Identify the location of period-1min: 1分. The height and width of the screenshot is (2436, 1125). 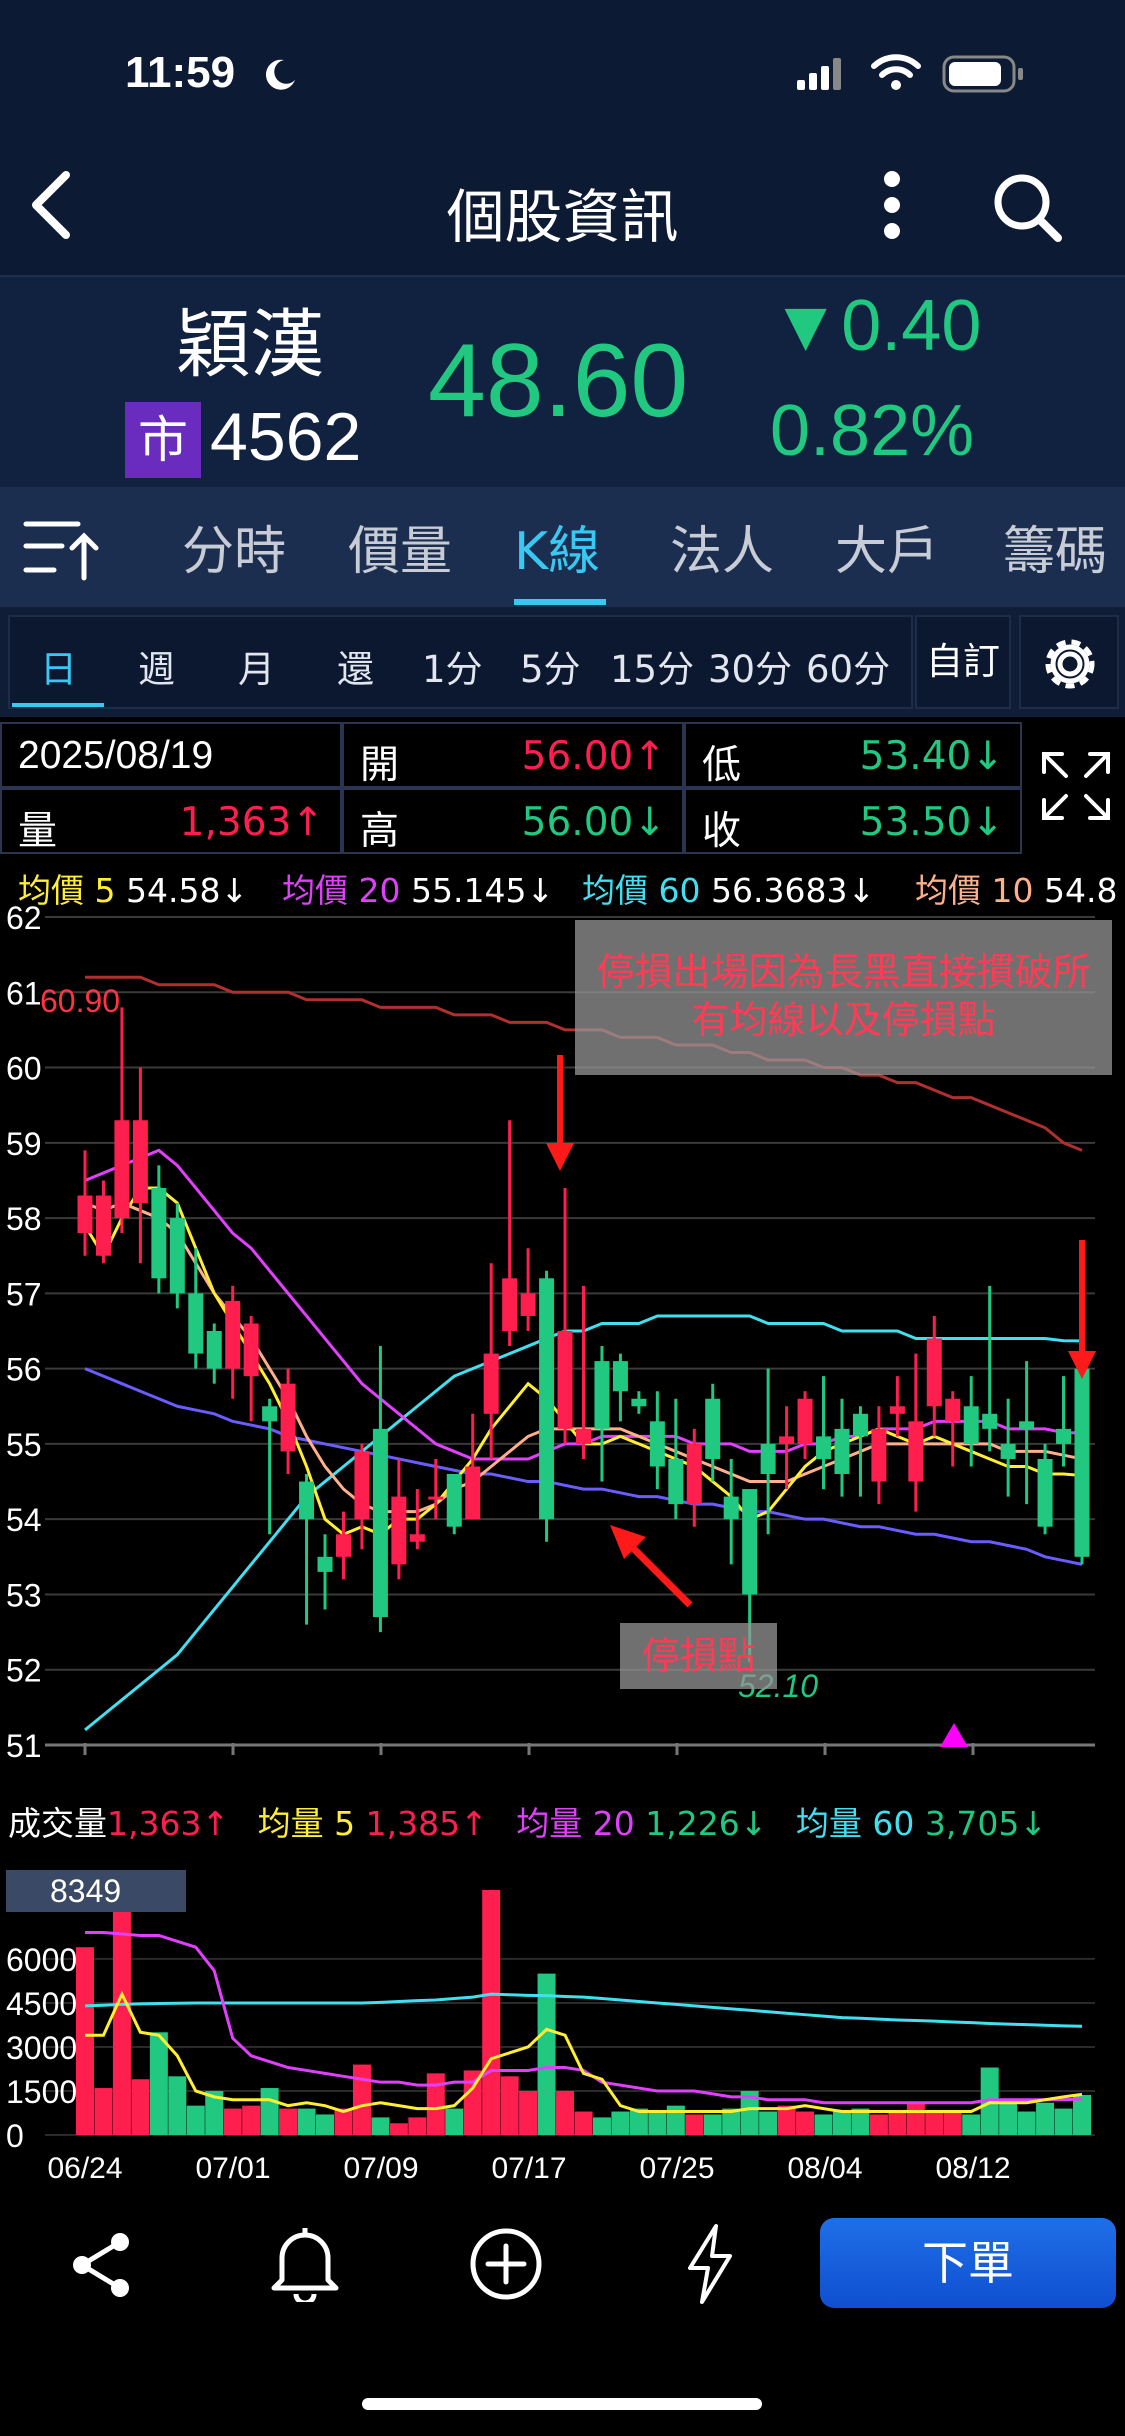
(452, 669).